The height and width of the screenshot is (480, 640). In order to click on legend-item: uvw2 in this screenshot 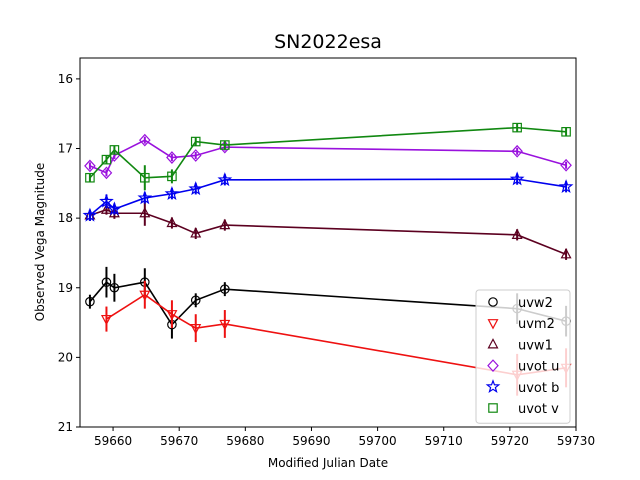, I will do `click(520, 303)`.